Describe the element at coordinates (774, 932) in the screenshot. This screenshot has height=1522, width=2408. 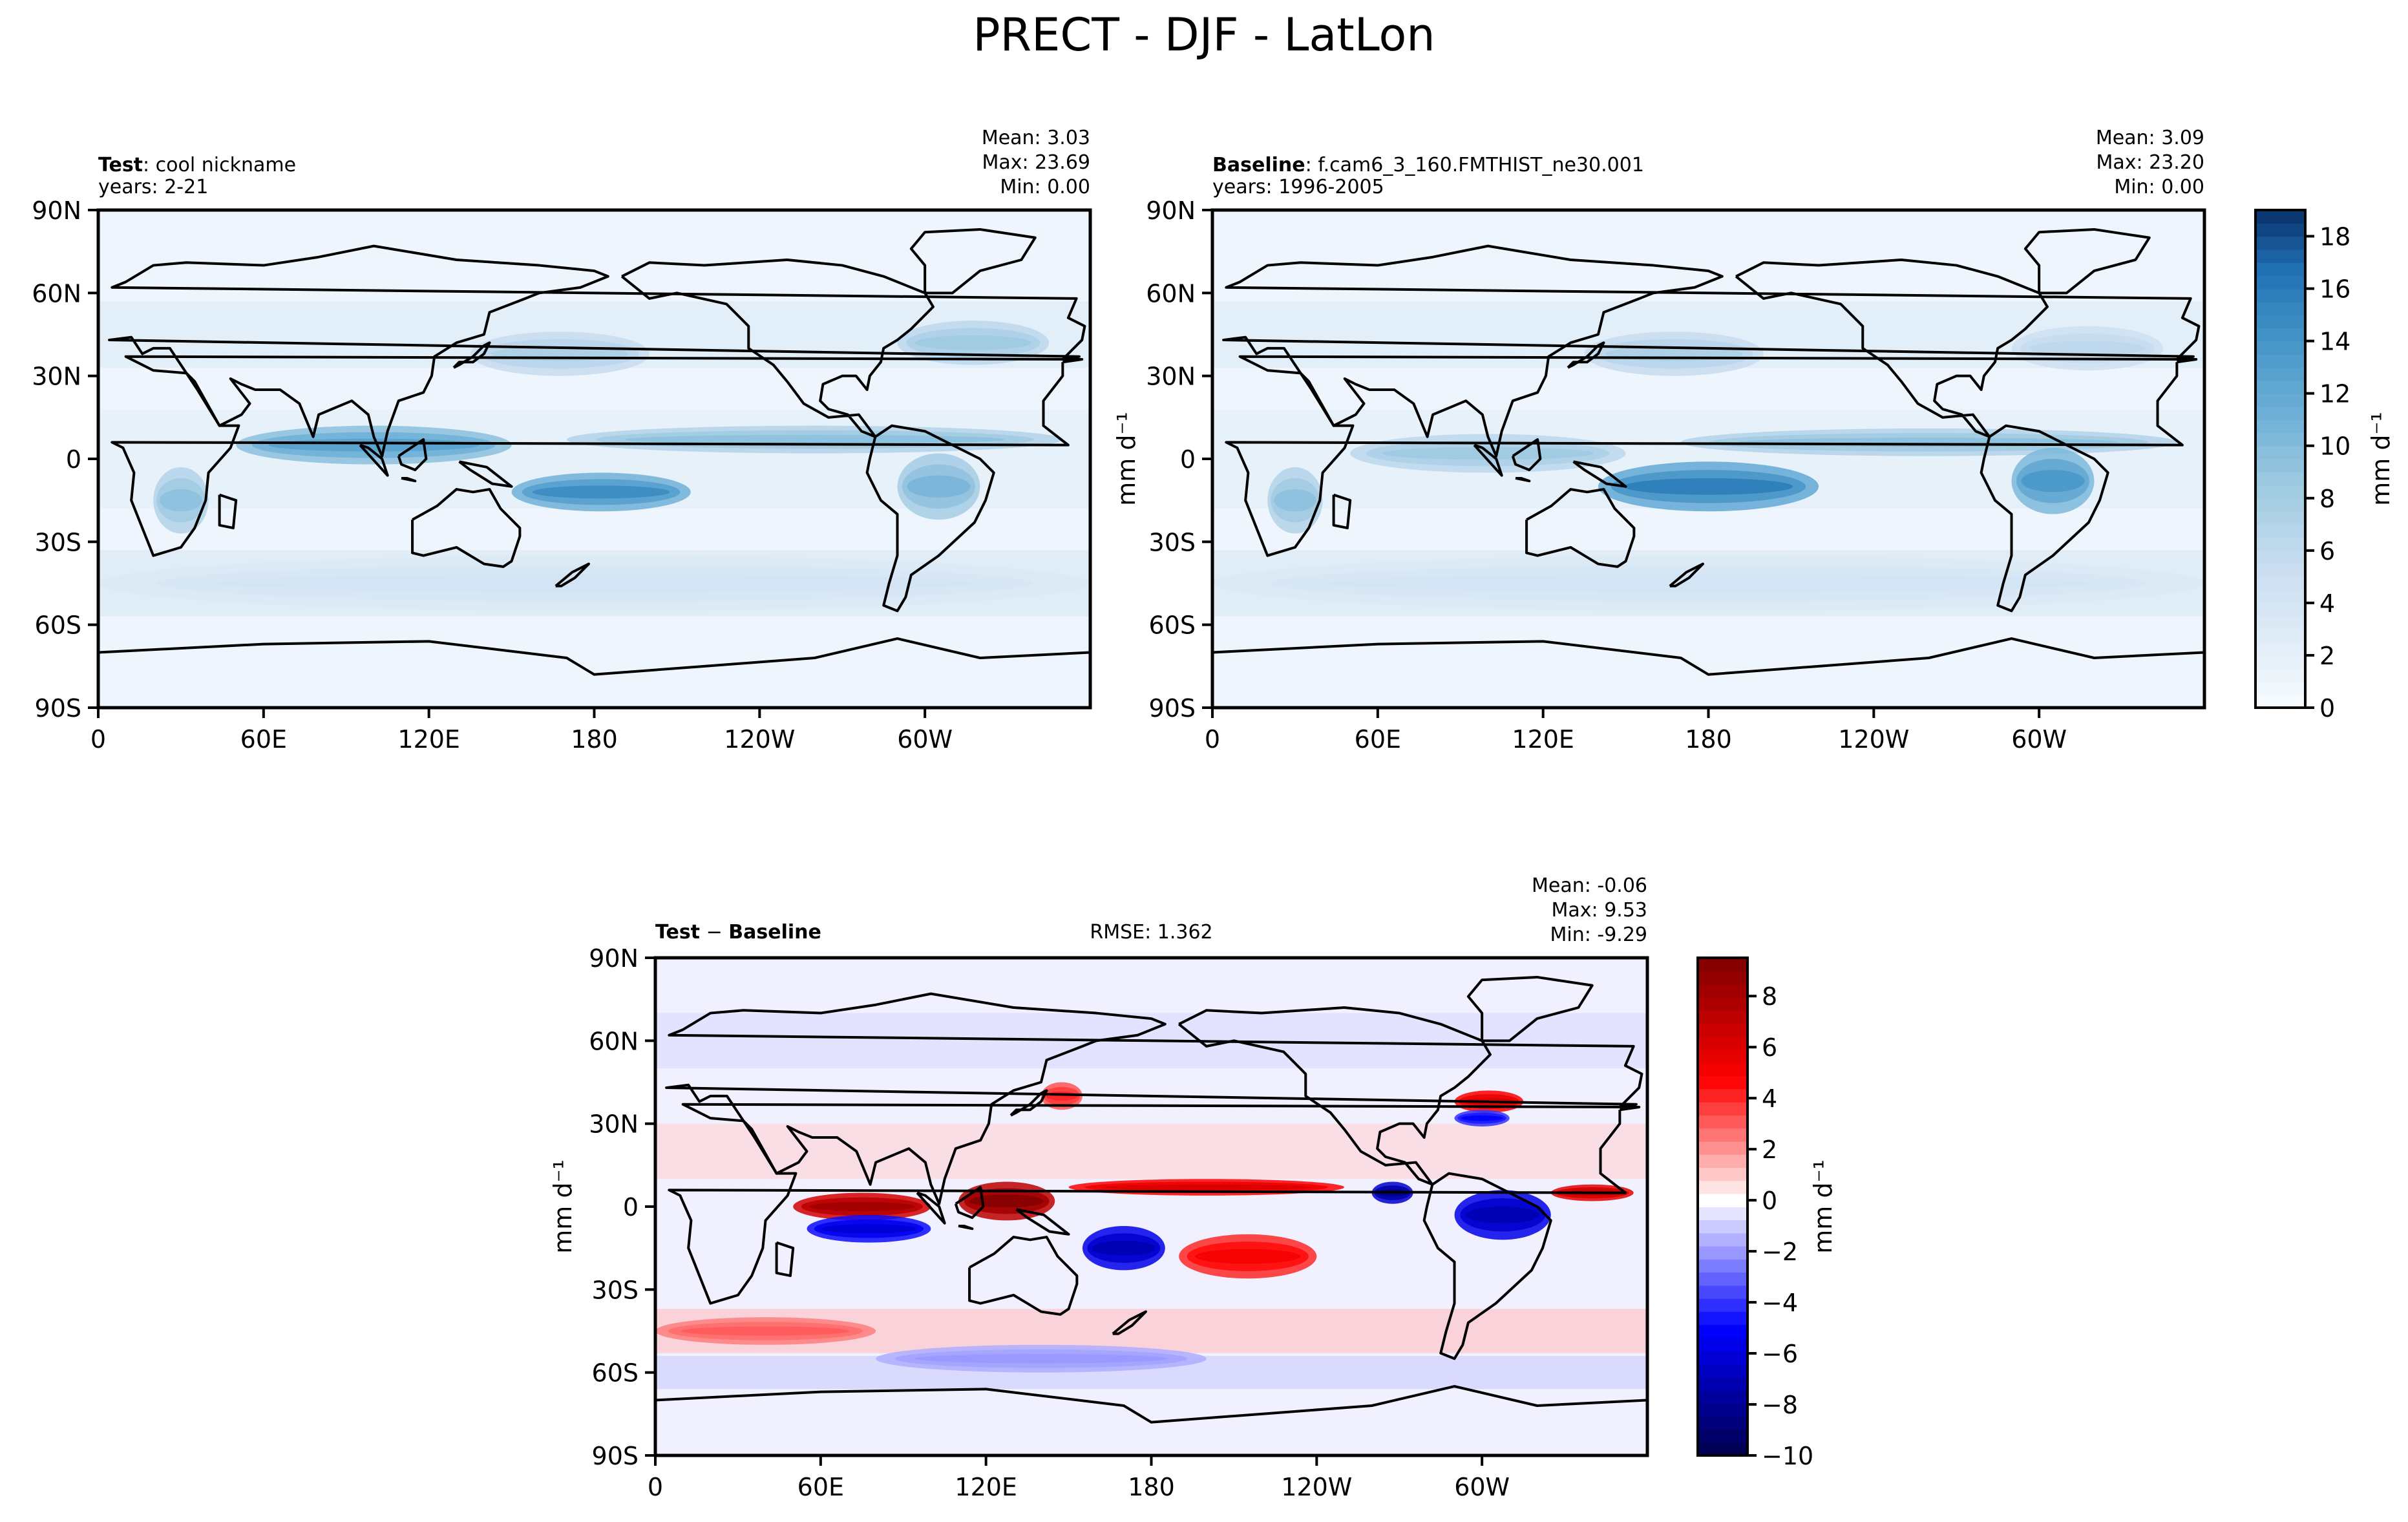
I see `title-bold2: Baseline` at that location.